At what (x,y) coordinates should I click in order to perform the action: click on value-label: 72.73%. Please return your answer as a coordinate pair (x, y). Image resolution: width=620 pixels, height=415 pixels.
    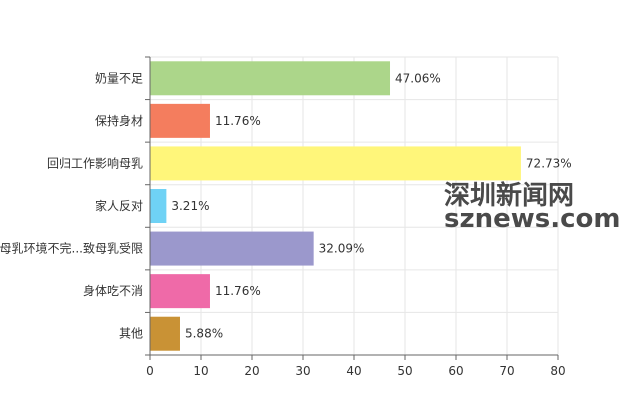
    Looking at the image, I should click on (549, 163).